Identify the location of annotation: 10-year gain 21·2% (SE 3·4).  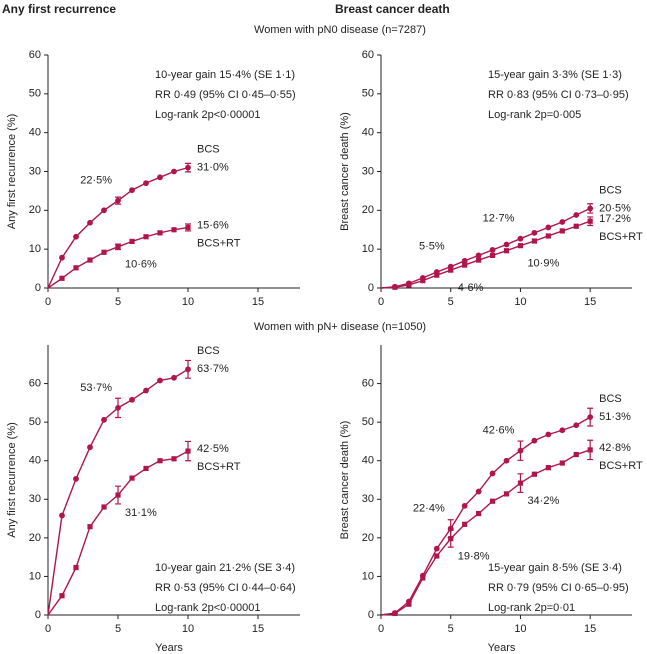
(225, 568).